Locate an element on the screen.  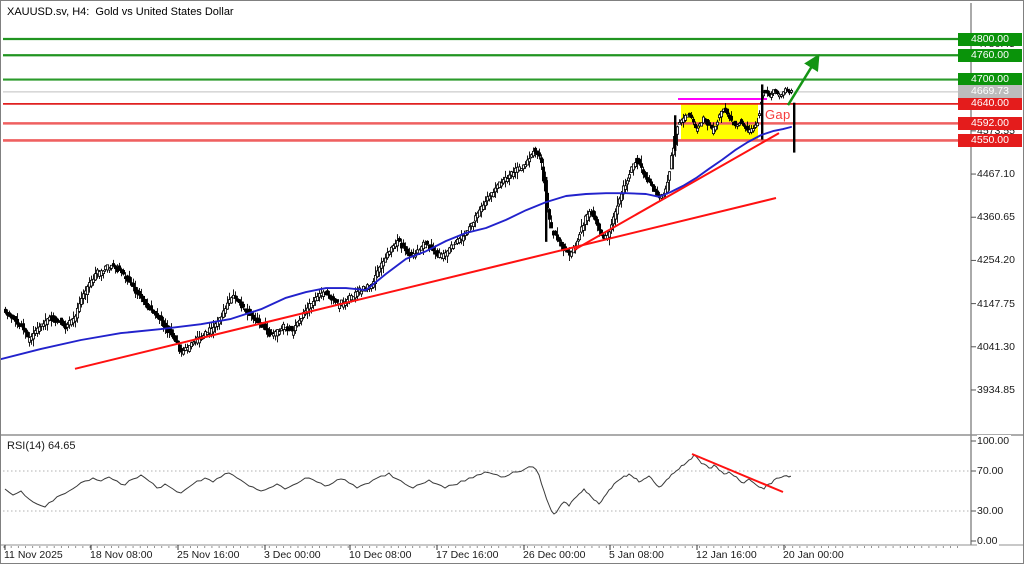
price-level-label-4800.00: 4800.00 is located at coordinates (990, 39).